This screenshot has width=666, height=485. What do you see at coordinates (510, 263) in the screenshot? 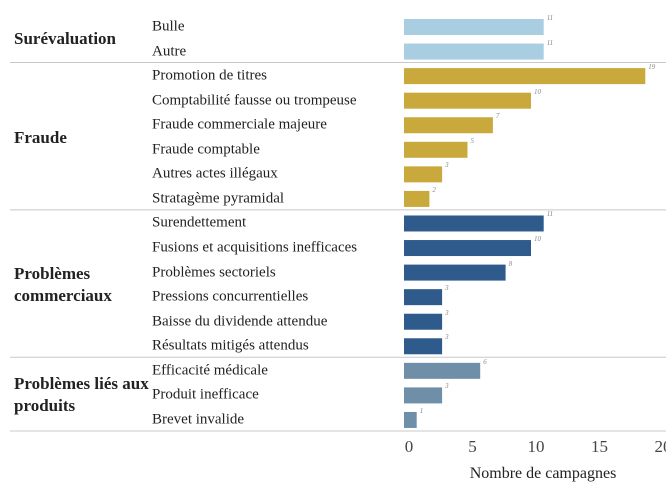
I see `value-label: 8` at bounding box center [510, 263].